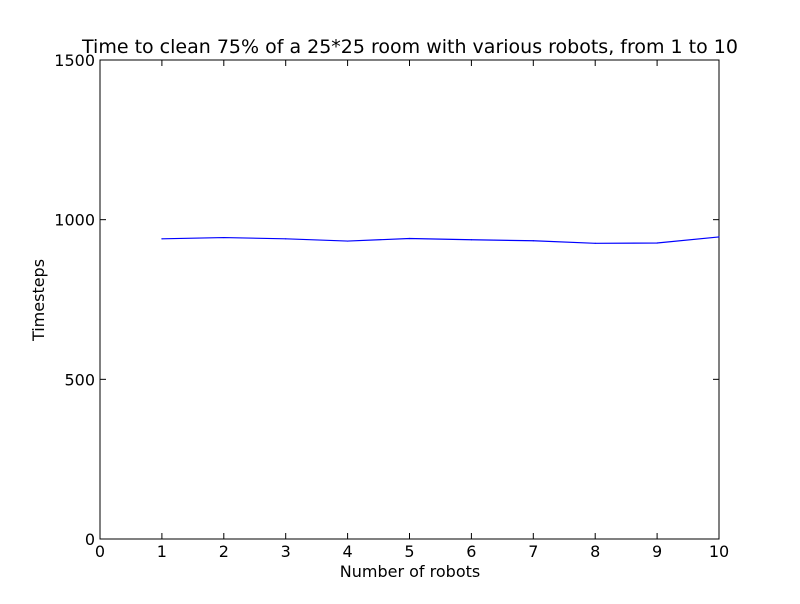 The height and width of the screenshot is (604, 800). What do you see at coordinates (657, 551) in the screenshot?
I see `x-tick-label: 9` at bounding box center [657, 551].